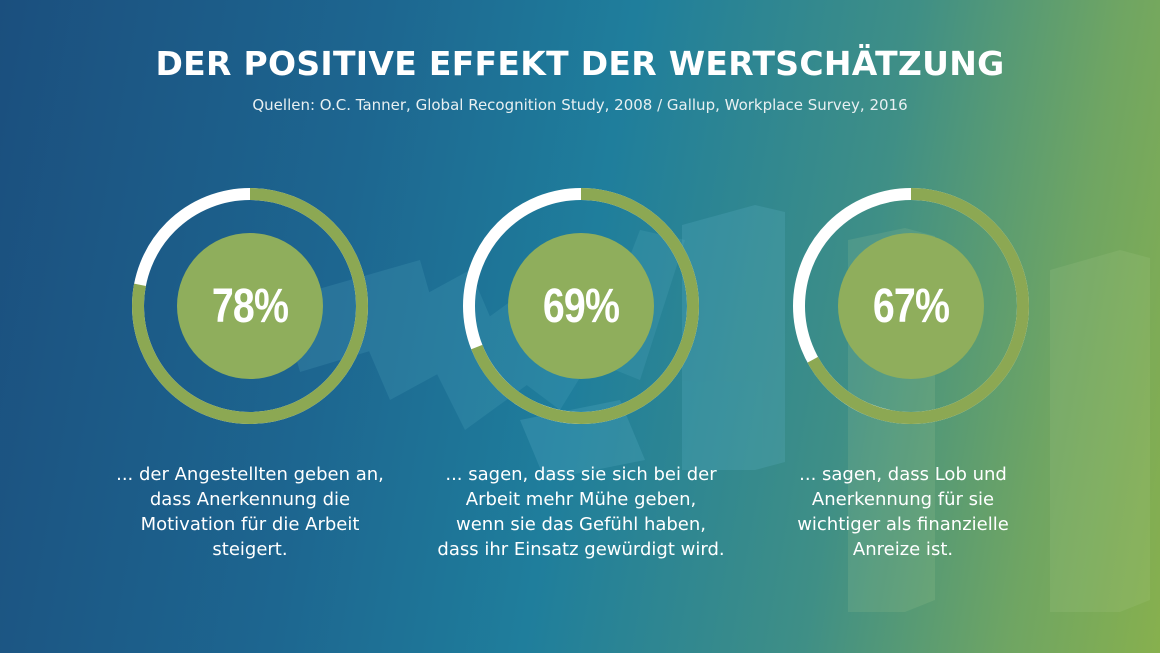 This screenshot has height=653, width=1160. I want to click on page-title: DER POSITIVE EFFEKT DER WERTSCHÄTZUNG, so click(580, 63).